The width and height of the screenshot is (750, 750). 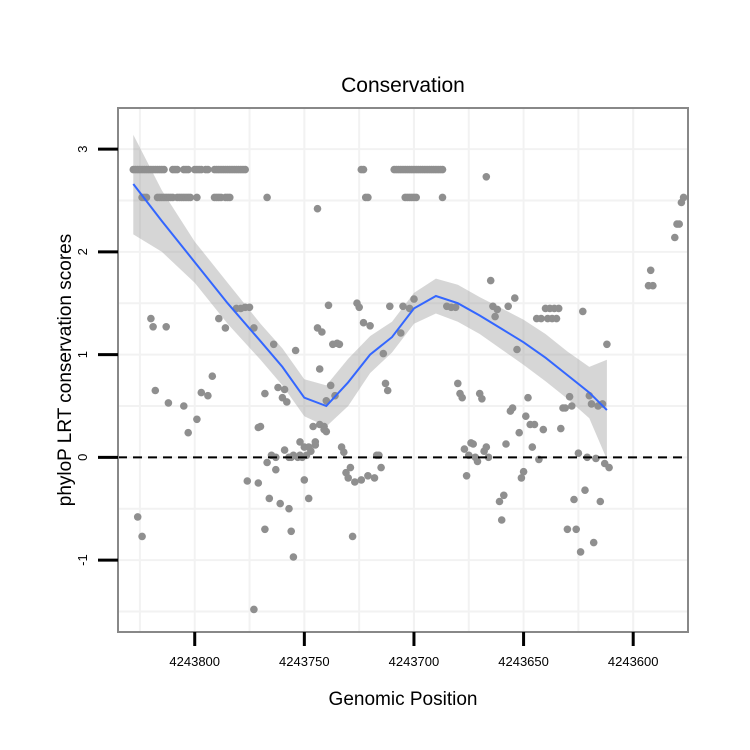 What do you see at coordinates (414, 661) in the screenshot?
I see `x-tick-label-2: 4243700` at bounding box center [414, 661].